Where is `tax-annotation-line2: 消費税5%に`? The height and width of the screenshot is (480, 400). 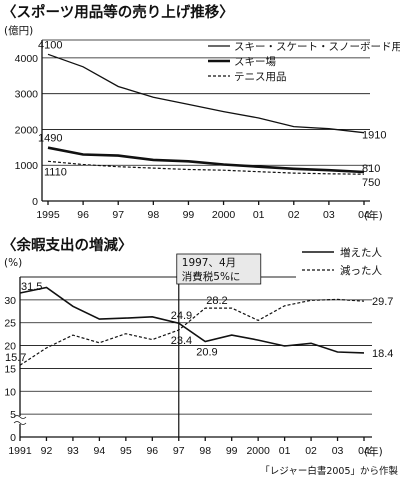 tax-annotation-line2: 消費税5%に is located at coordinates (211, 276).